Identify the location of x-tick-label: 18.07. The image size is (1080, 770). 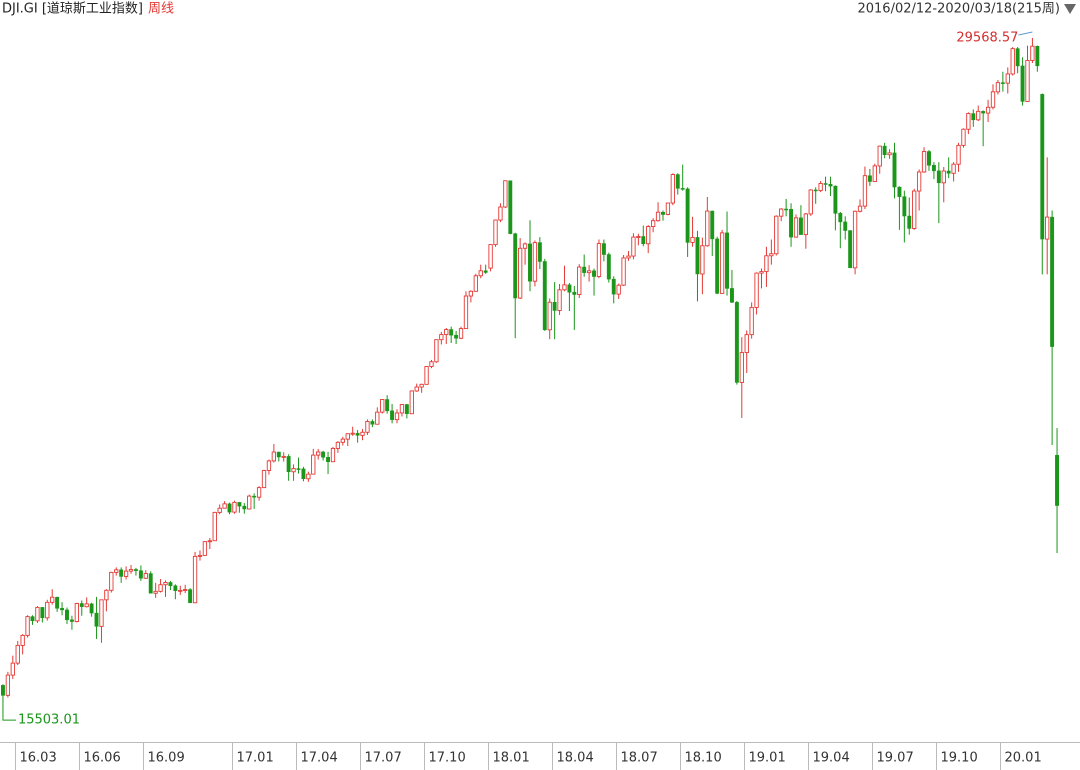
(639, 758).